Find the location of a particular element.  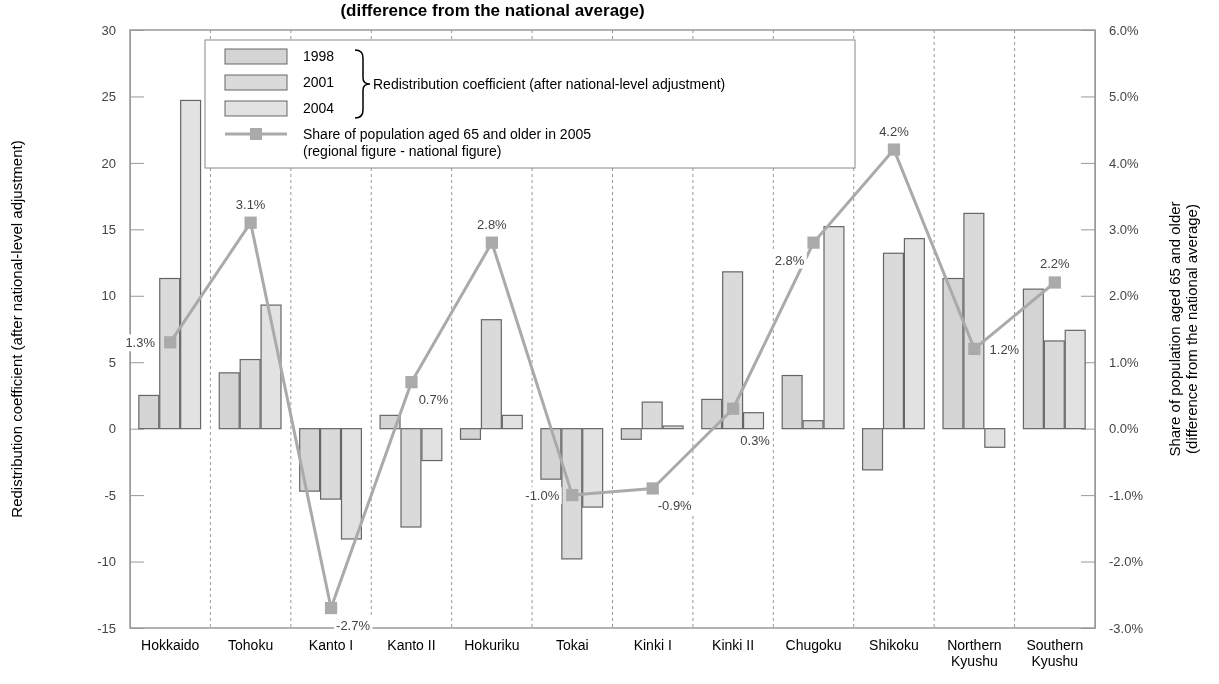

y-tick-label: 10 is located at coordinates (108, 296).